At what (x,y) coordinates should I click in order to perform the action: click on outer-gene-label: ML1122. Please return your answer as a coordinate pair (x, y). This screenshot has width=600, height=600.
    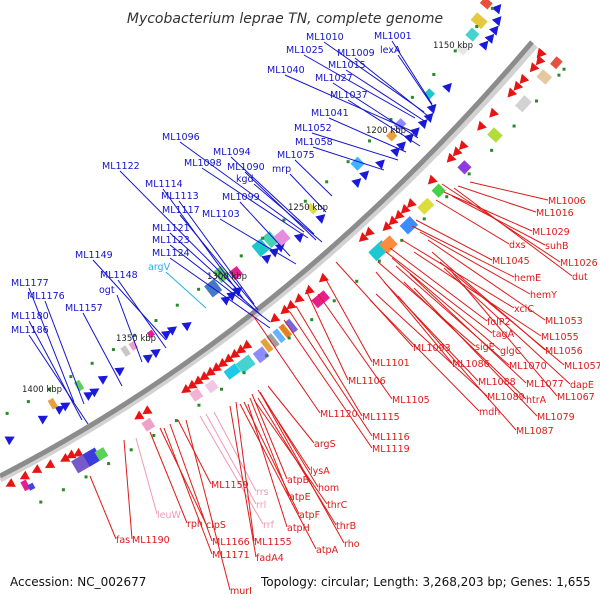
    Looking at the image, I should click on (121, 166).